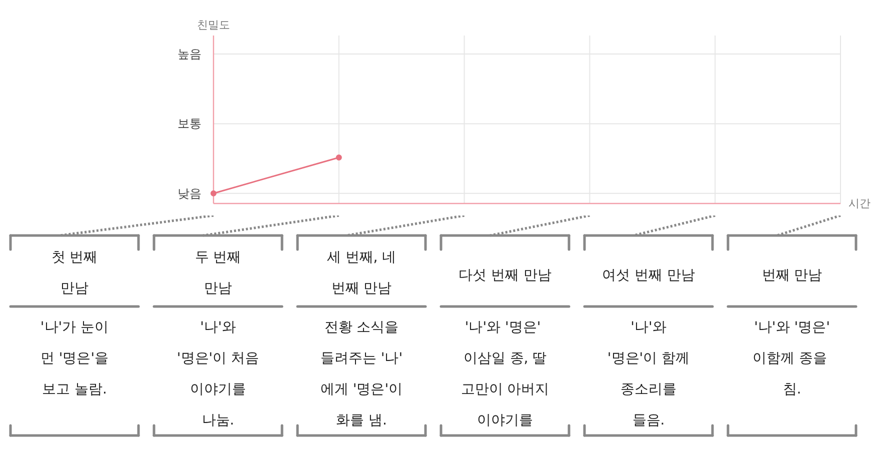  What do you see at coordinates (74, 273) in the screenshot?
I see `text: 첫 번째 만남` at bounding box center [74, 273].